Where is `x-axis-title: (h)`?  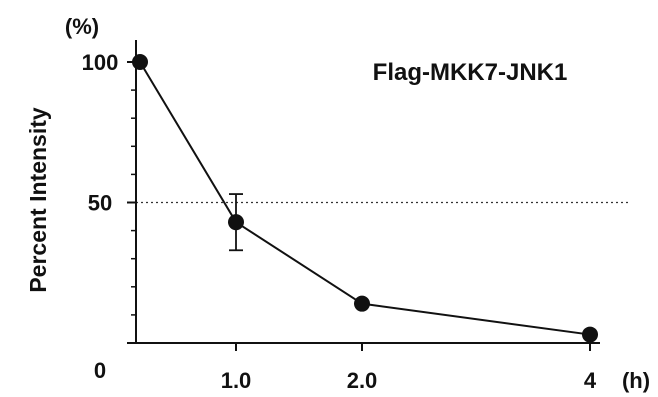
x-axis-title: (h) is located at coordinates (636, 380).